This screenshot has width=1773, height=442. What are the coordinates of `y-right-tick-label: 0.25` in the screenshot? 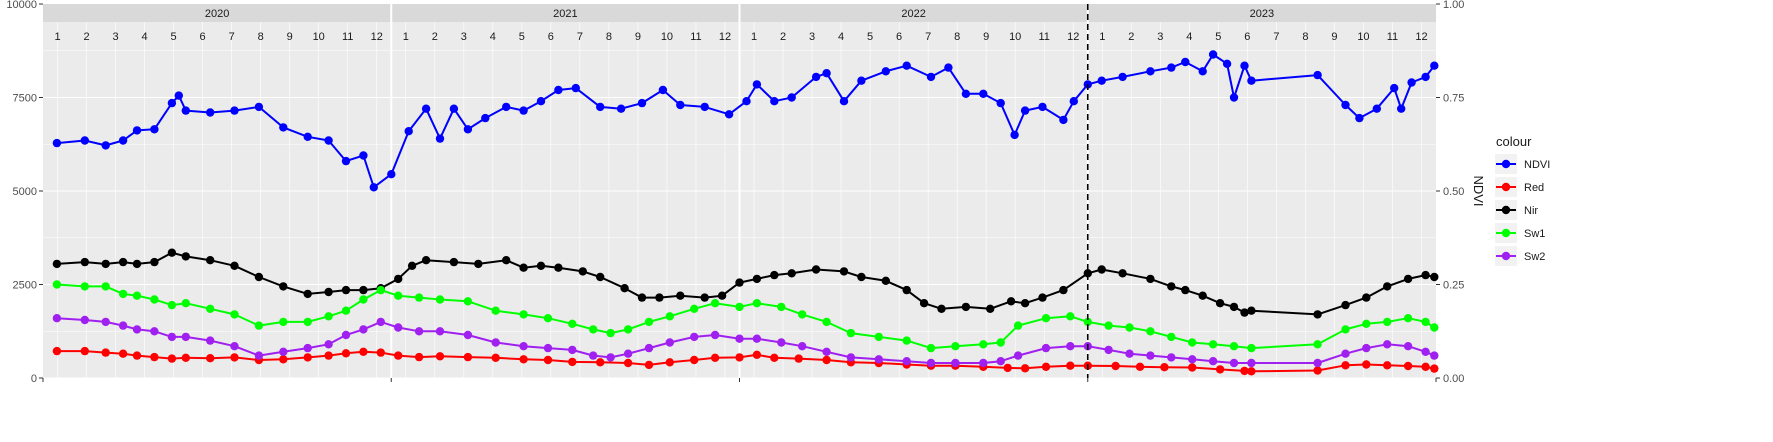 It's located at (1453, 286).